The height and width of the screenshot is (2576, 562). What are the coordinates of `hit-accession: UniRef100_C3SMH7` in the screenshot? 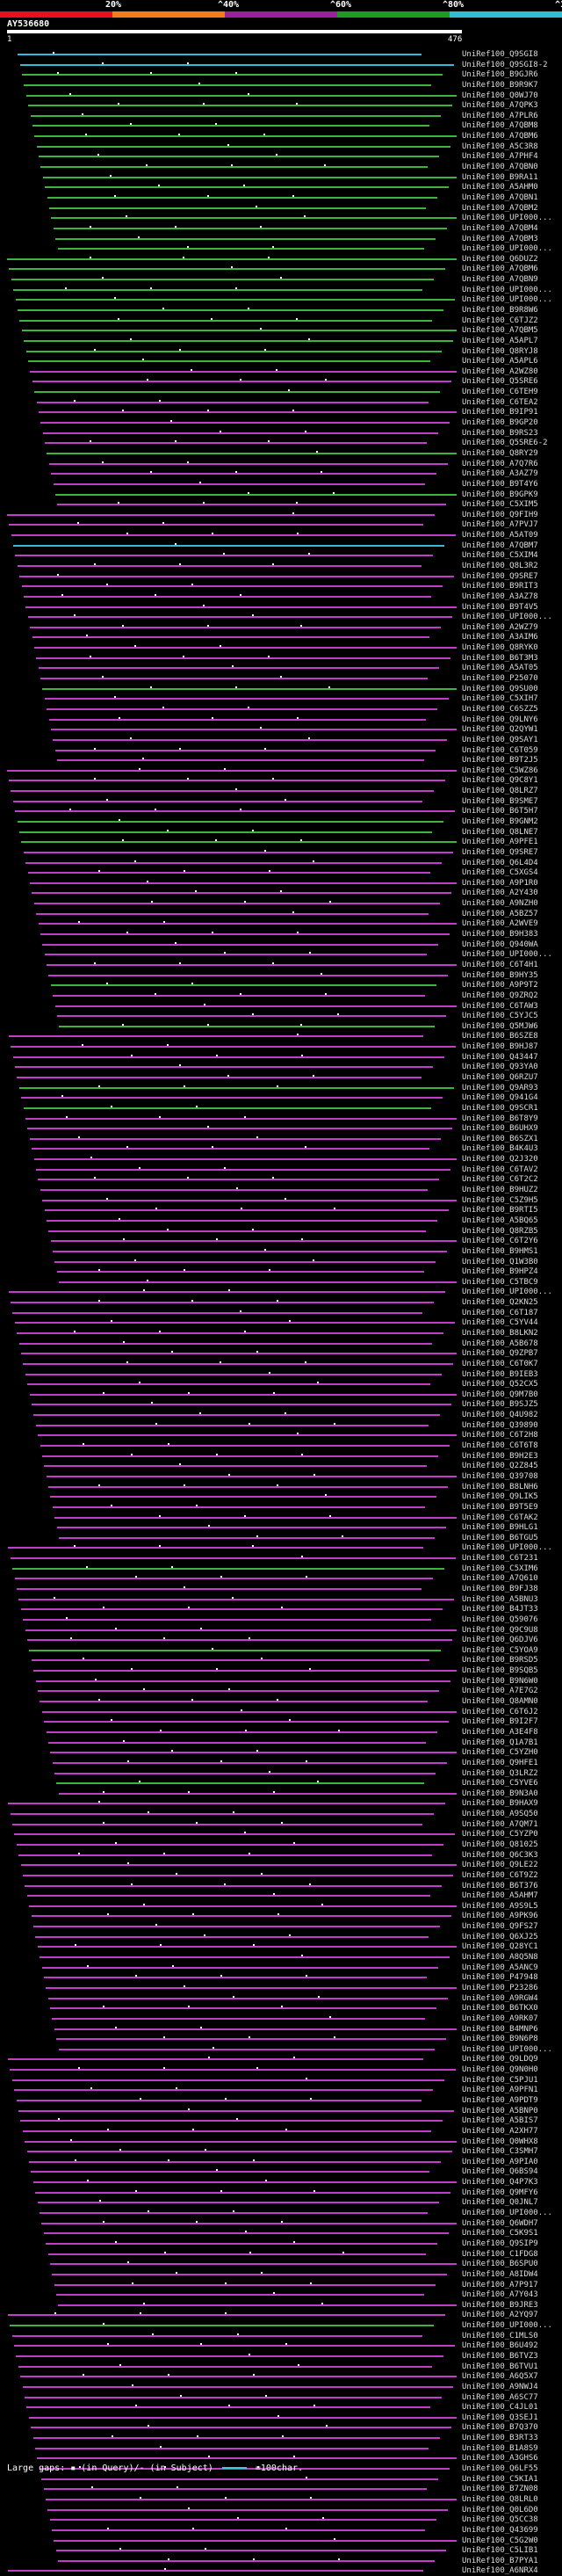 It's located at (500, 2152).